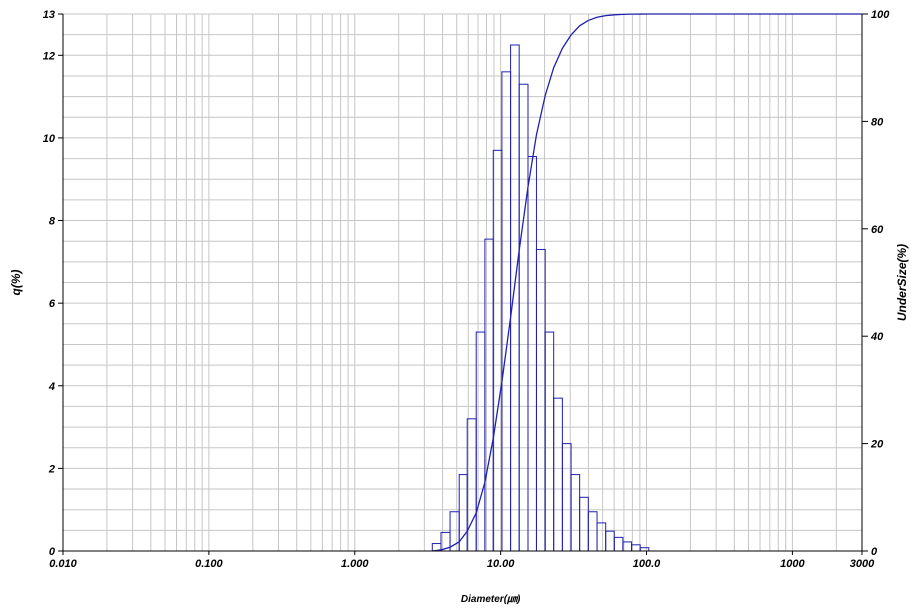  What do you see at coordinates (49, 56) in the screenshot?
I see `y-tick-label: 12` at bounding box center [49, 56].